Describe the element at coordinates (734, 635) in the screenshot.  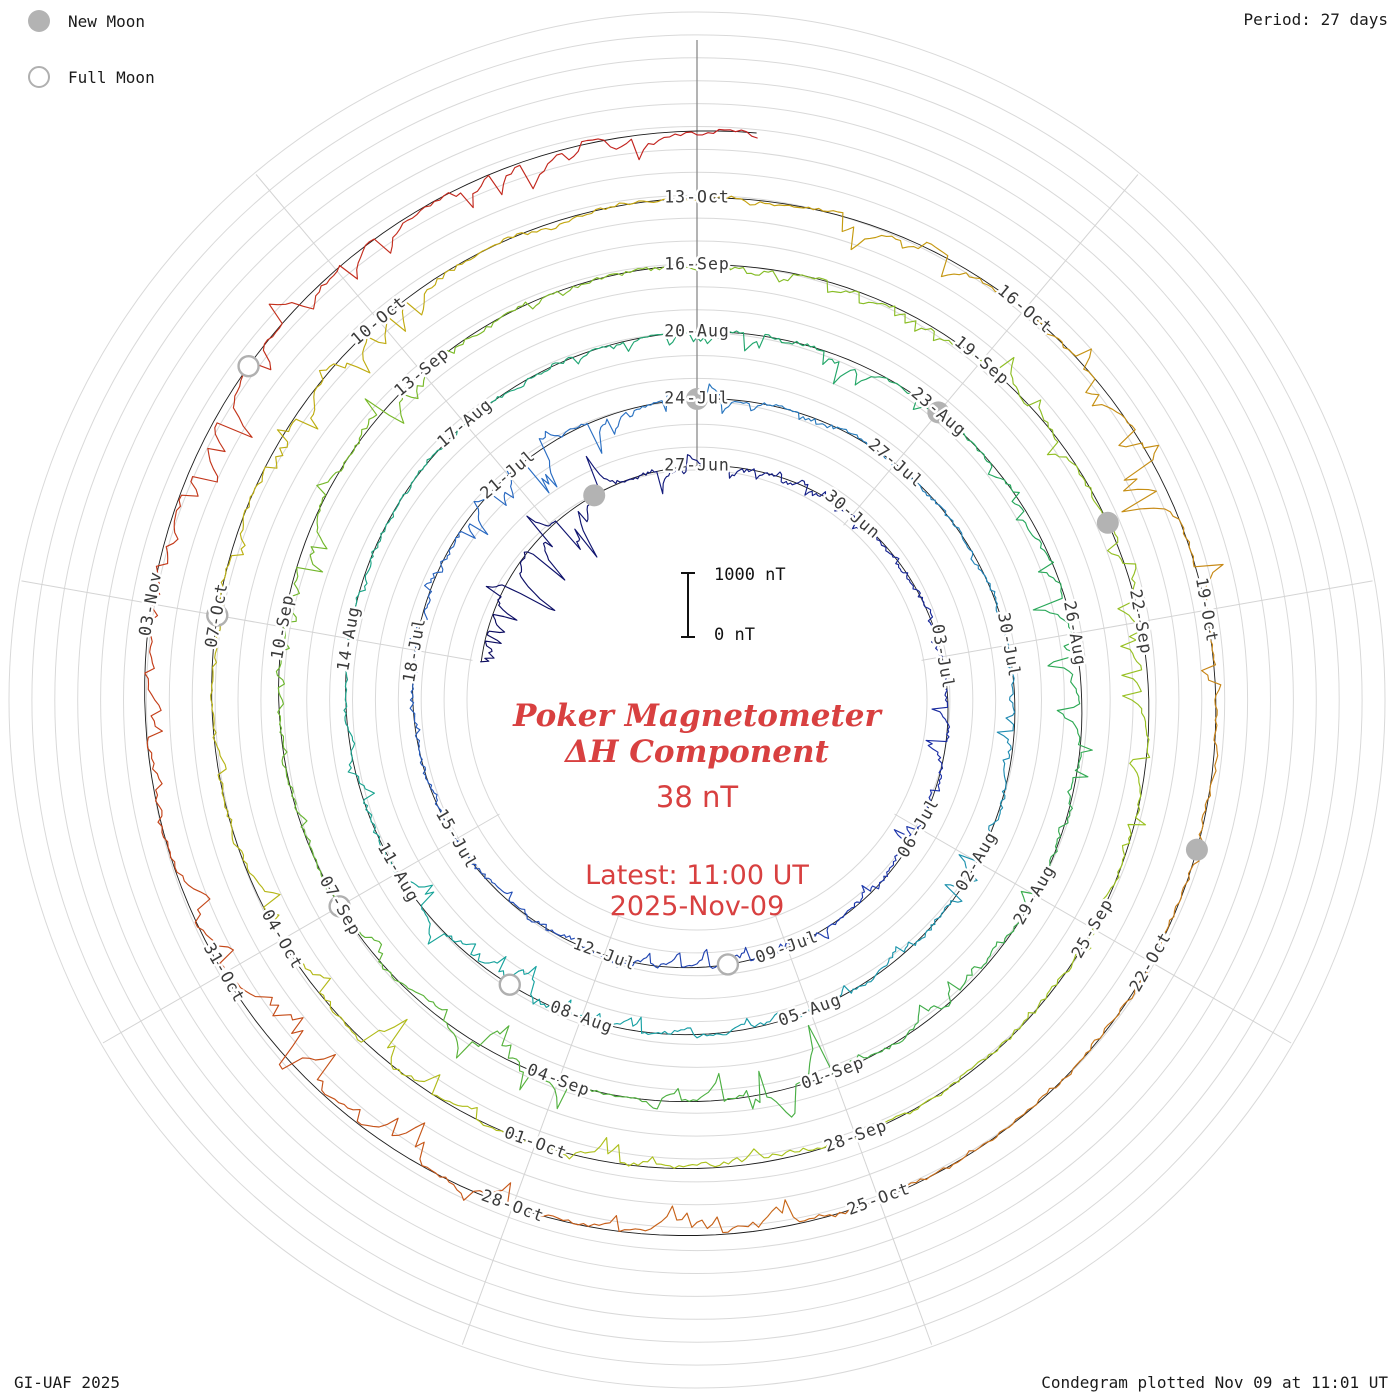
I see `scale-bottom-label: 0 nT` at that location.